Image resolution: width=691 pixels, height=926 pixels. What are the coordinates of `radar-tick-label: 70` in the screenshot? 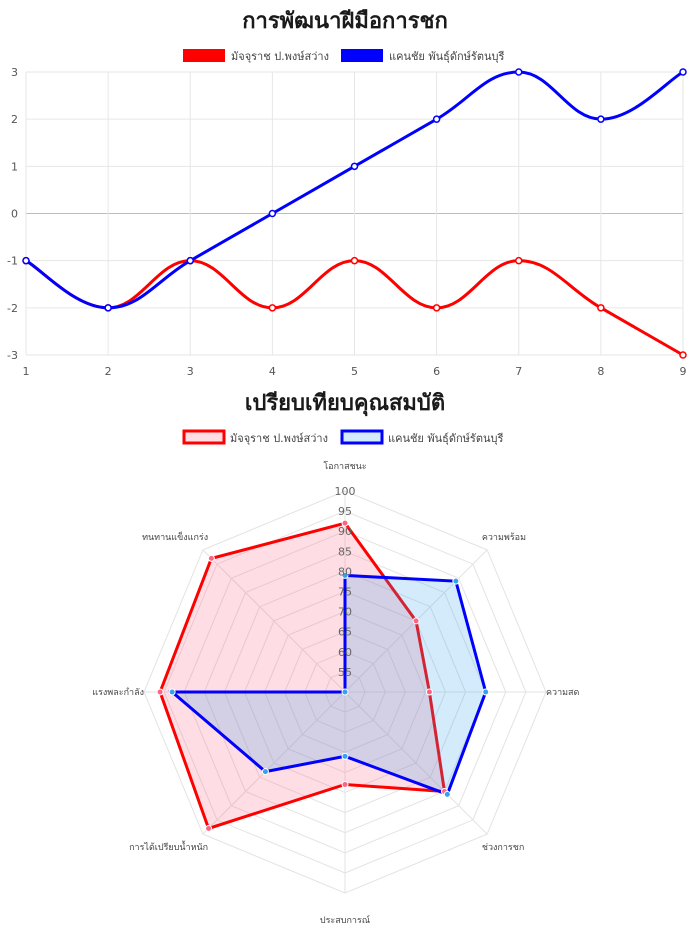 It's located at (345, 612).